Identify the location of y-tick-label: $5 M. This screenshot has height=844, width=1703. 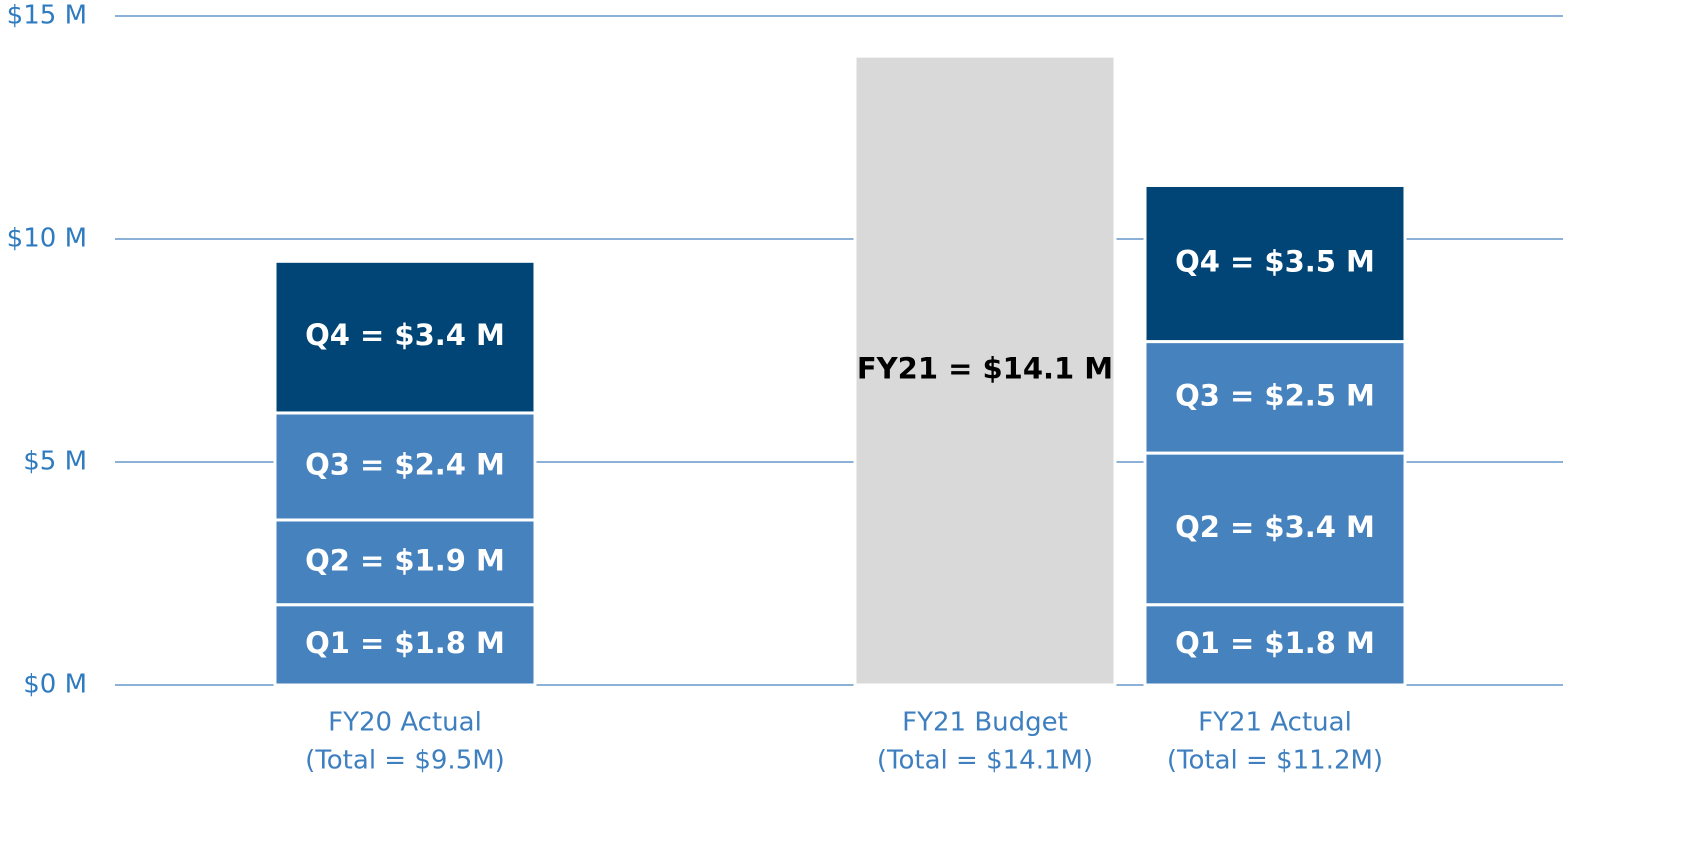
(55, 462).